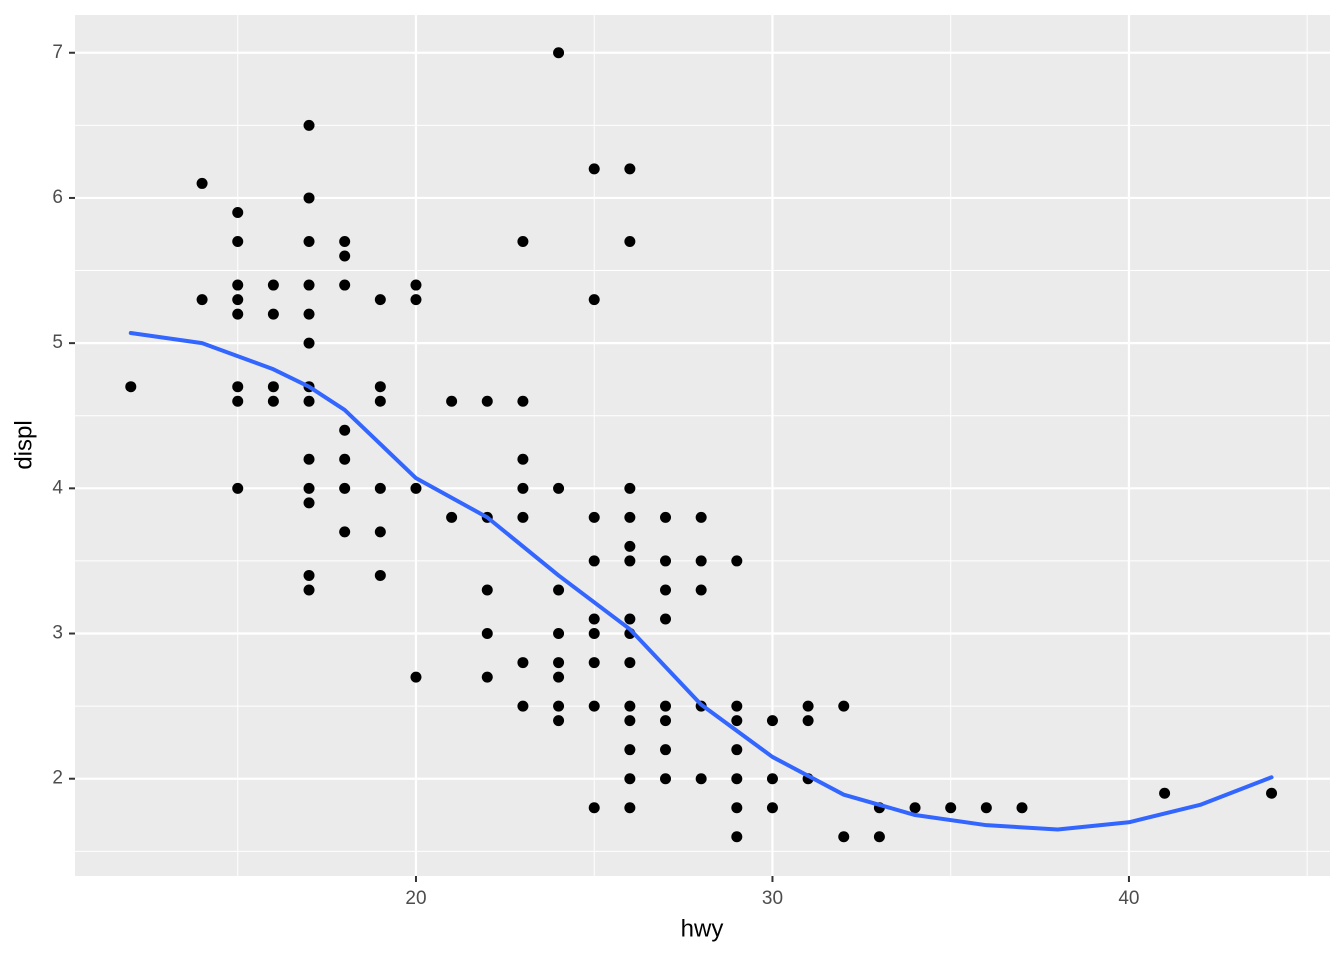 This screenshot has width=1344, height=960. What do you see at coordinates (23, 444) in the screenshot?
I see `y-axis-title: displ` at bounding box center [23, 444].